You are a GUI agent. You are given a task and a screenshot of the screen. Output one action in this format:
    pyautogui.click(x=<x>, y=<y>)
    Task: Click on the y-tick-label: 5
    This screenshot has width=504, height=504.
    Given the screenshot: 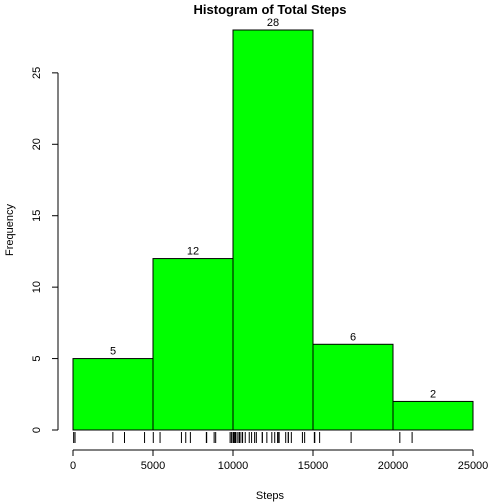 What is the action you would take?
    pyautogui.click(x=37, y=359)
    